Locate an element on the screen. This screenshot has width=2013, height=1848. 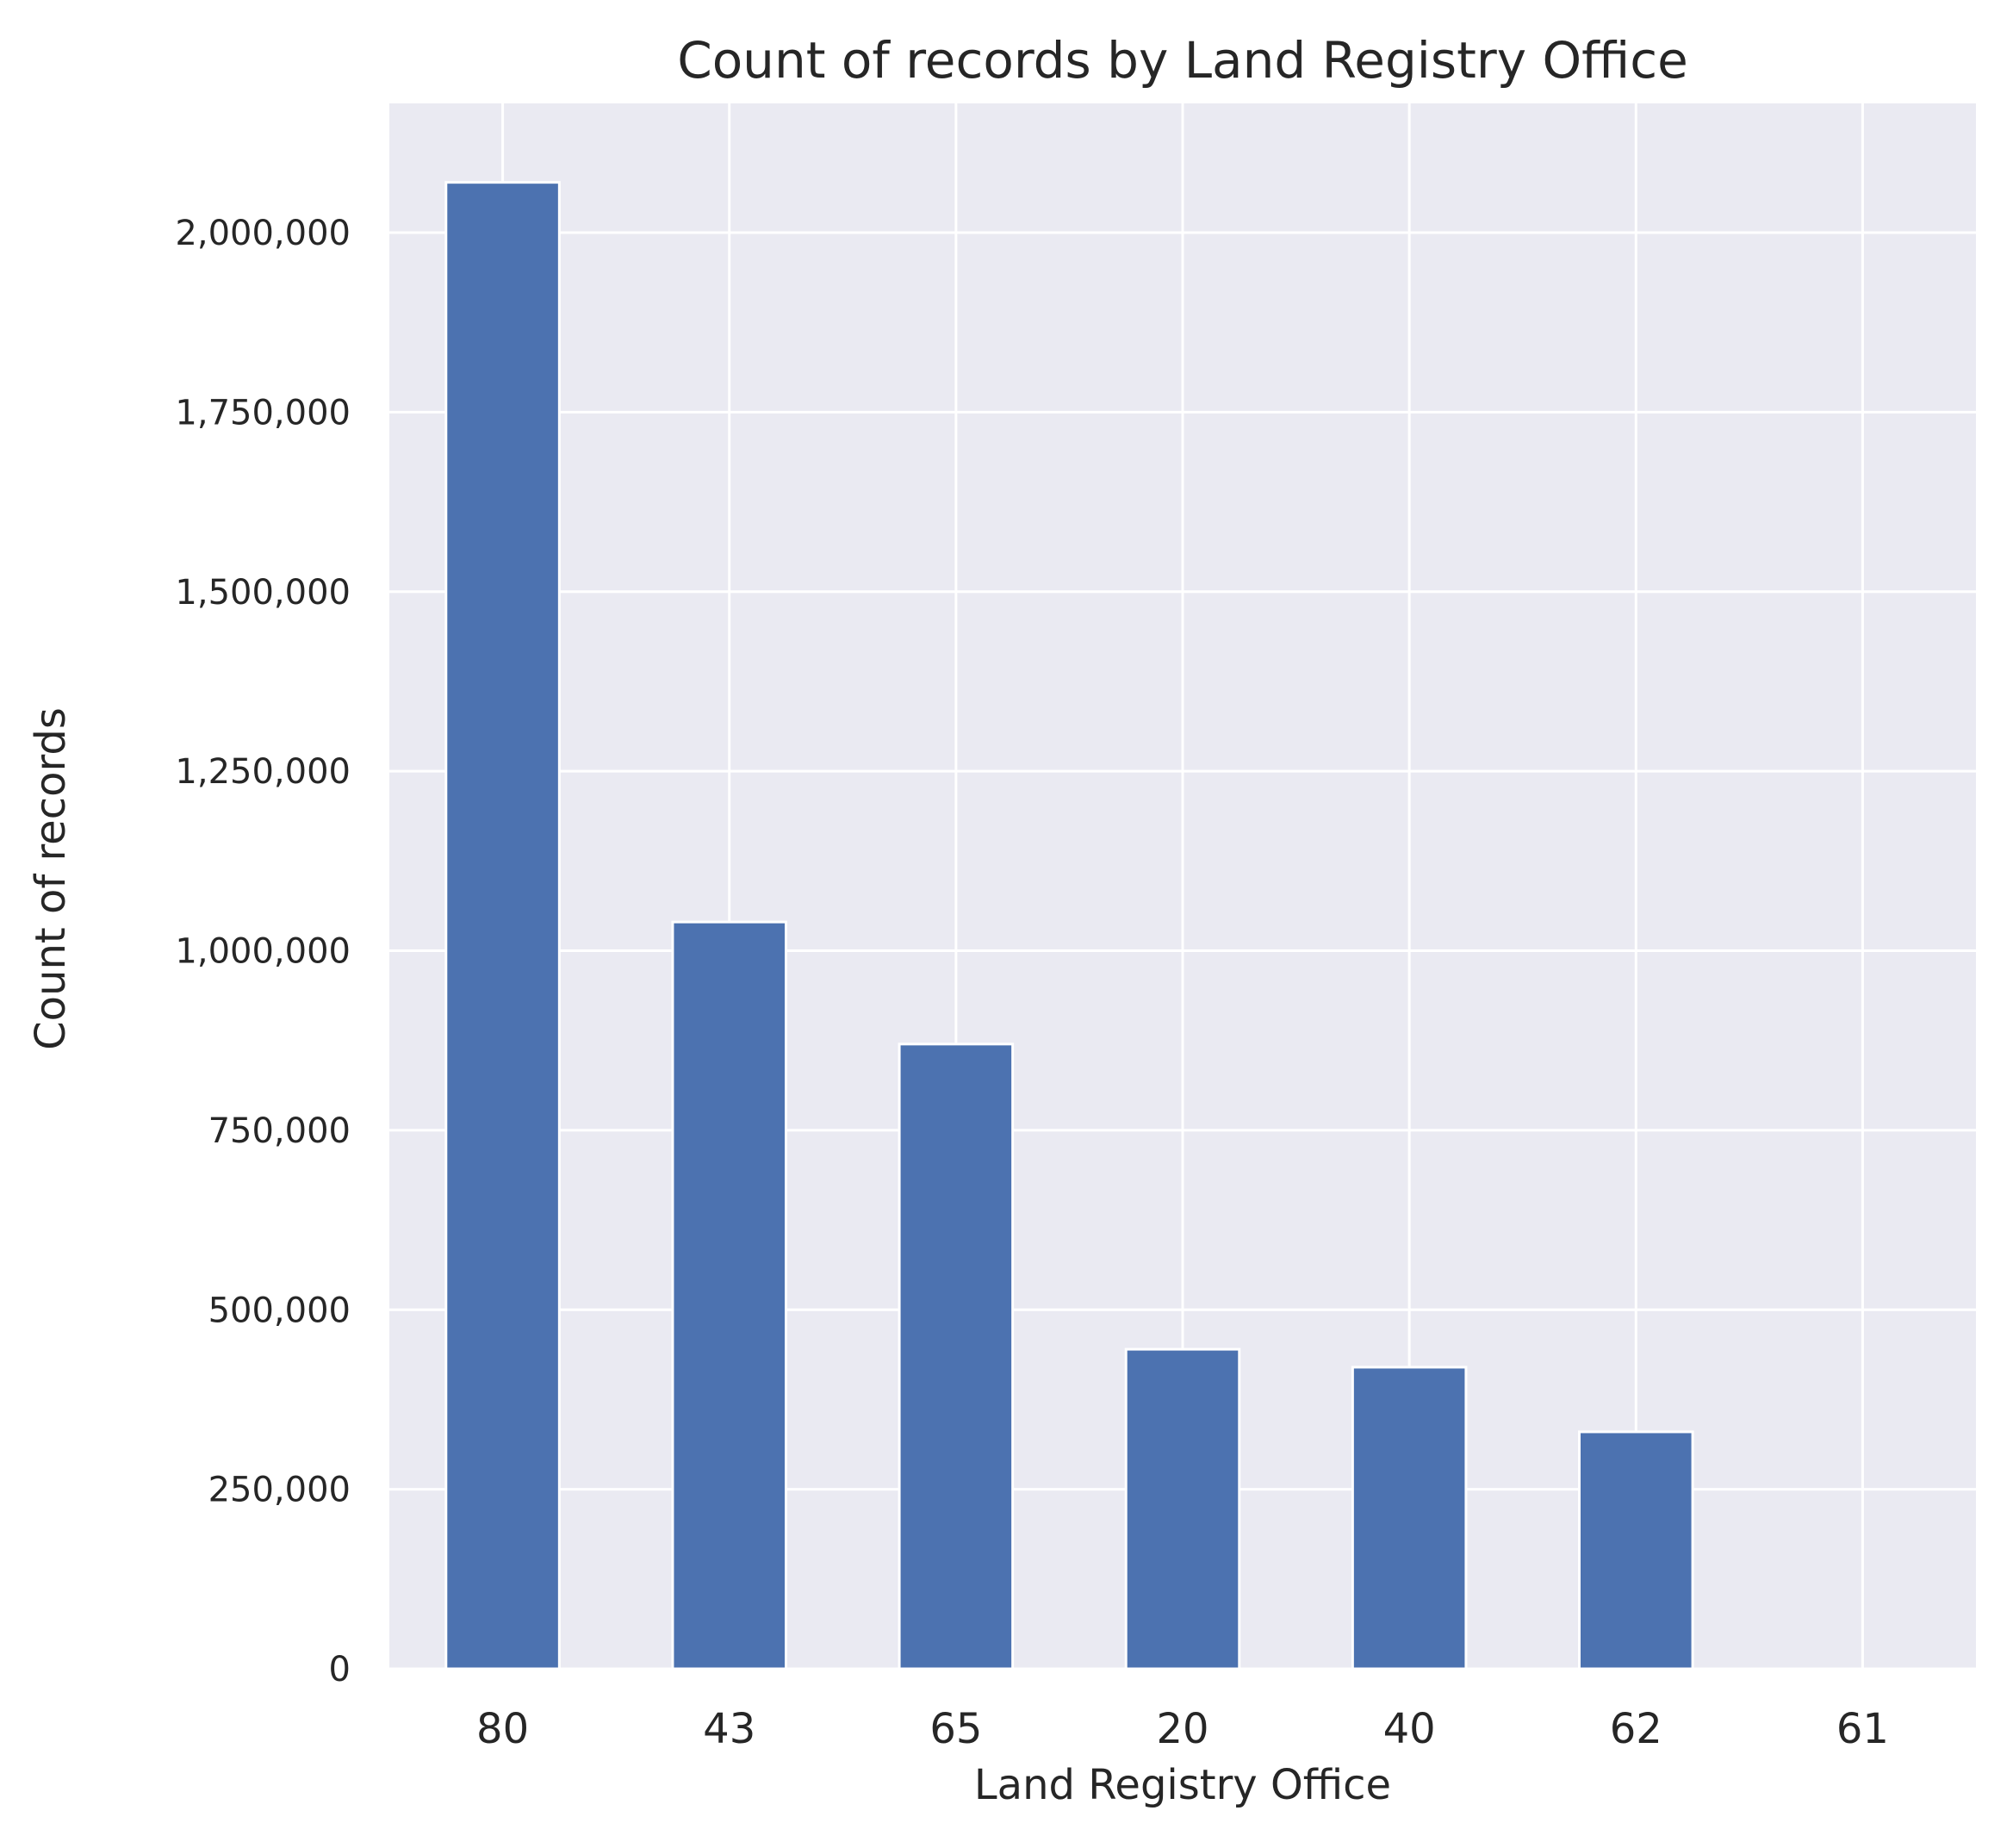
y-tick-label: 1,250,000 is located at coordinates (263, 772).